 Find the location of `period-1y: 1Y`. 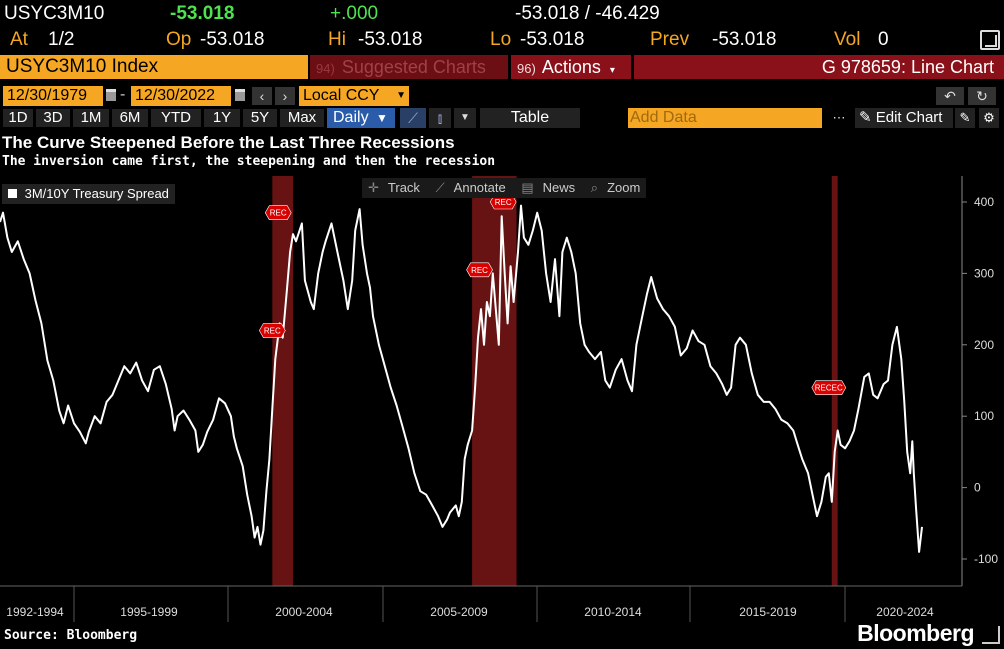

period-1y: 1Y is located at coordinates (222, 118).